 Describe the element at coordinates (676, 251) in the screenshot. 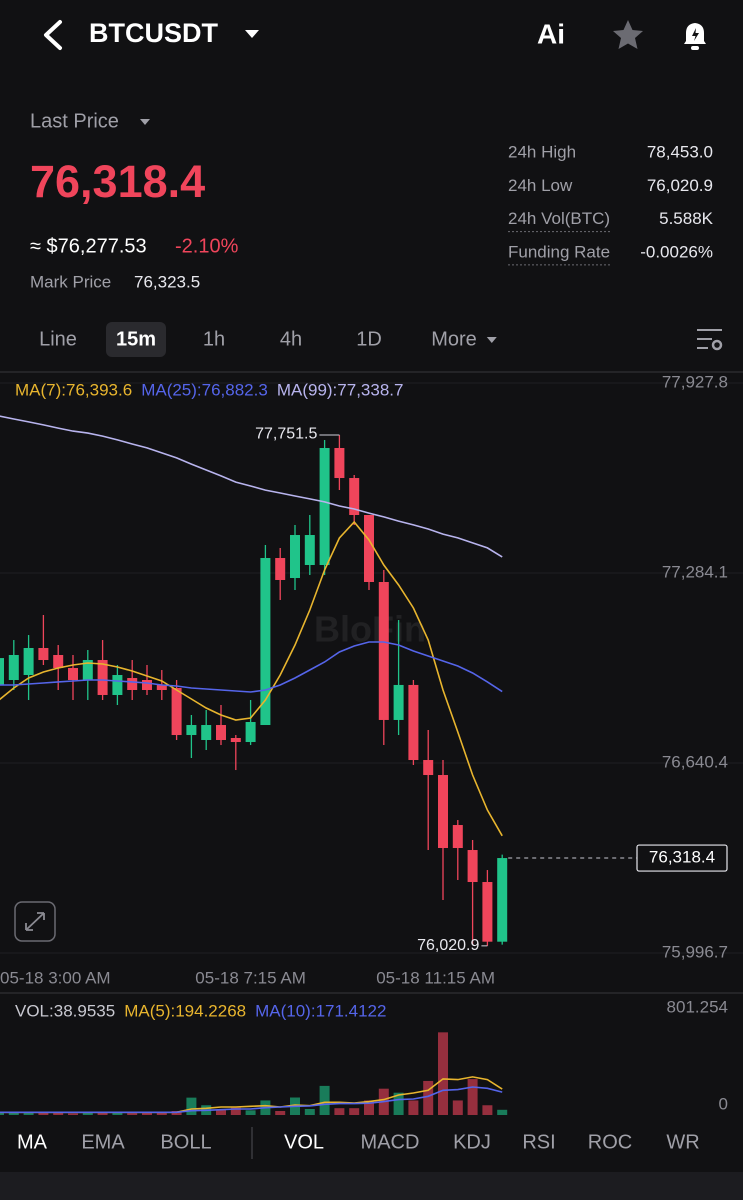

I see `stat-value: -0.0026%` at that location.